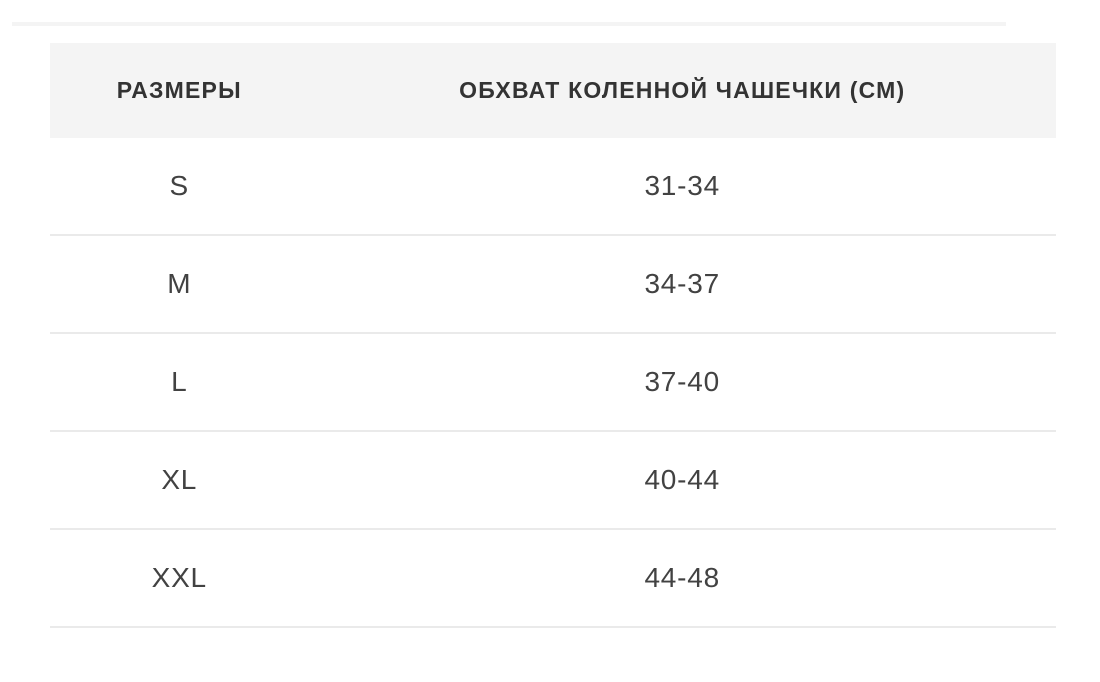  What do you see at coordinates (682, 381) in the screenshot?
I see `girth-cell: 37-40` at bounding box center [682, 381].